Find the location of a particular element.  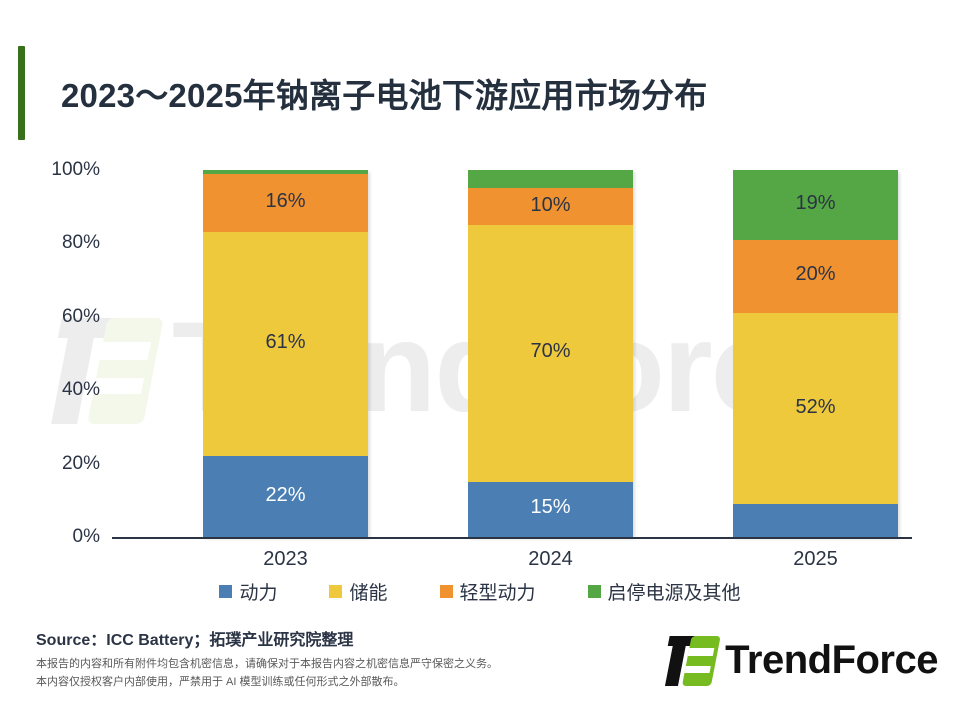

bar-2024: 5%10% 70% 15% is located at coordinates (550, 353).